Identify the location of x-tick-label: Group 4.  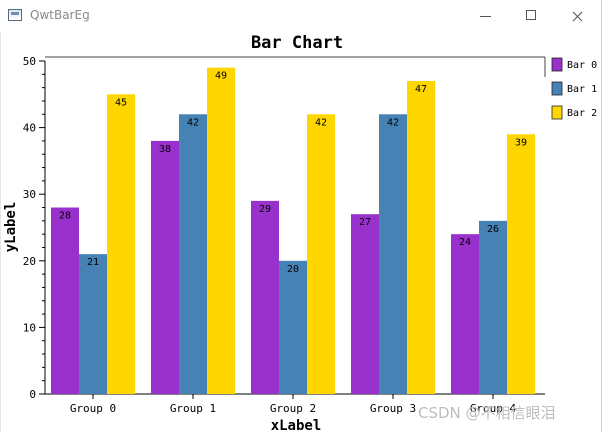
(493, 408).